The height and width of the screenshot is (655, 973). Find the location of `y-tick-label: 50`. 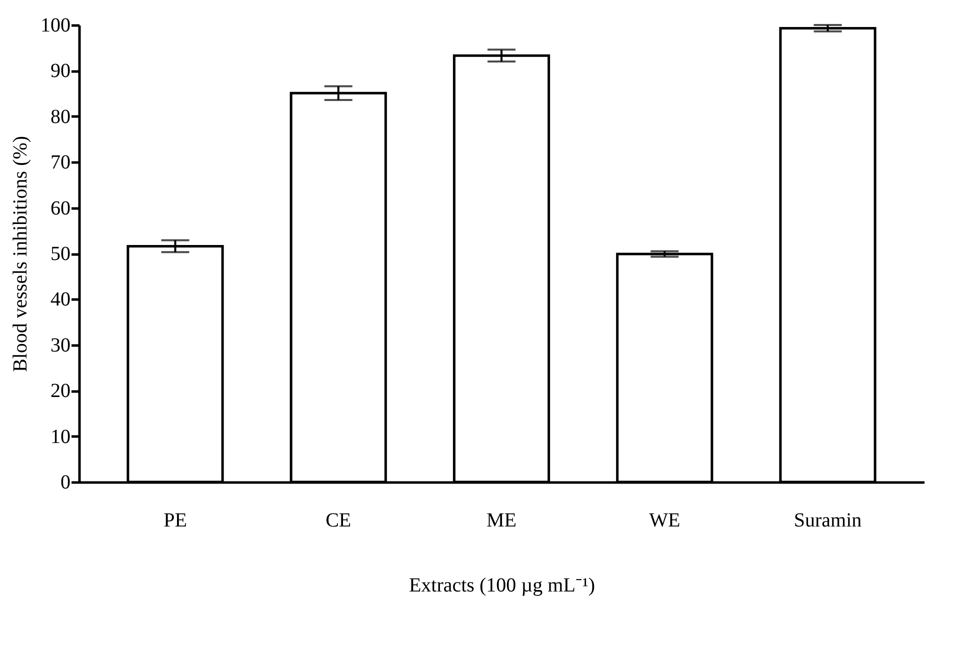

y-tick-label: 50 is located at coordinates (60, 254).